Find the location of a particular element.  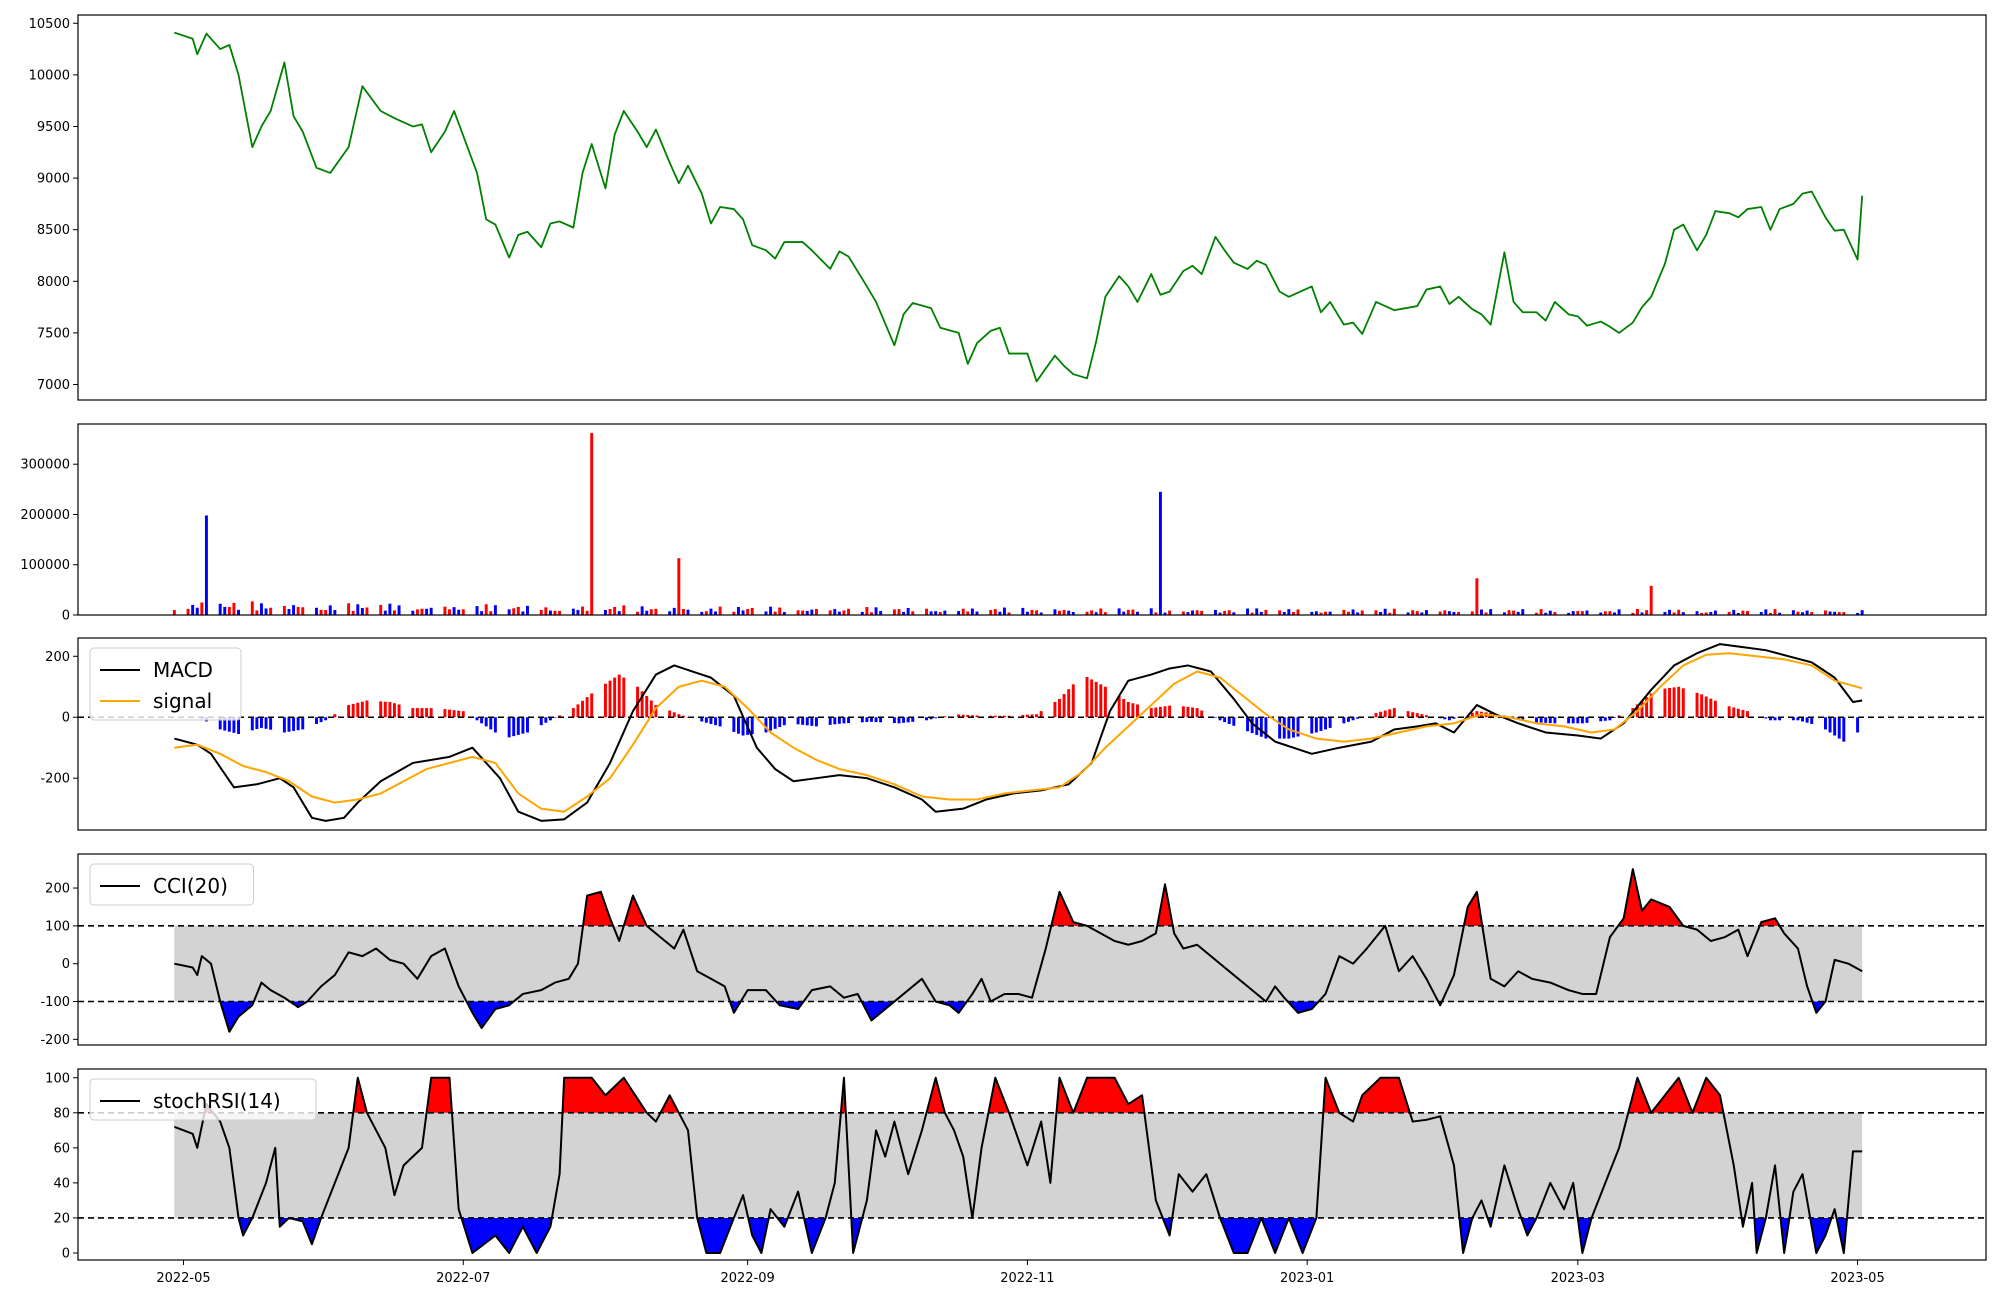

volume-ytick-label: 300000 is located at coordinates (45, 465).